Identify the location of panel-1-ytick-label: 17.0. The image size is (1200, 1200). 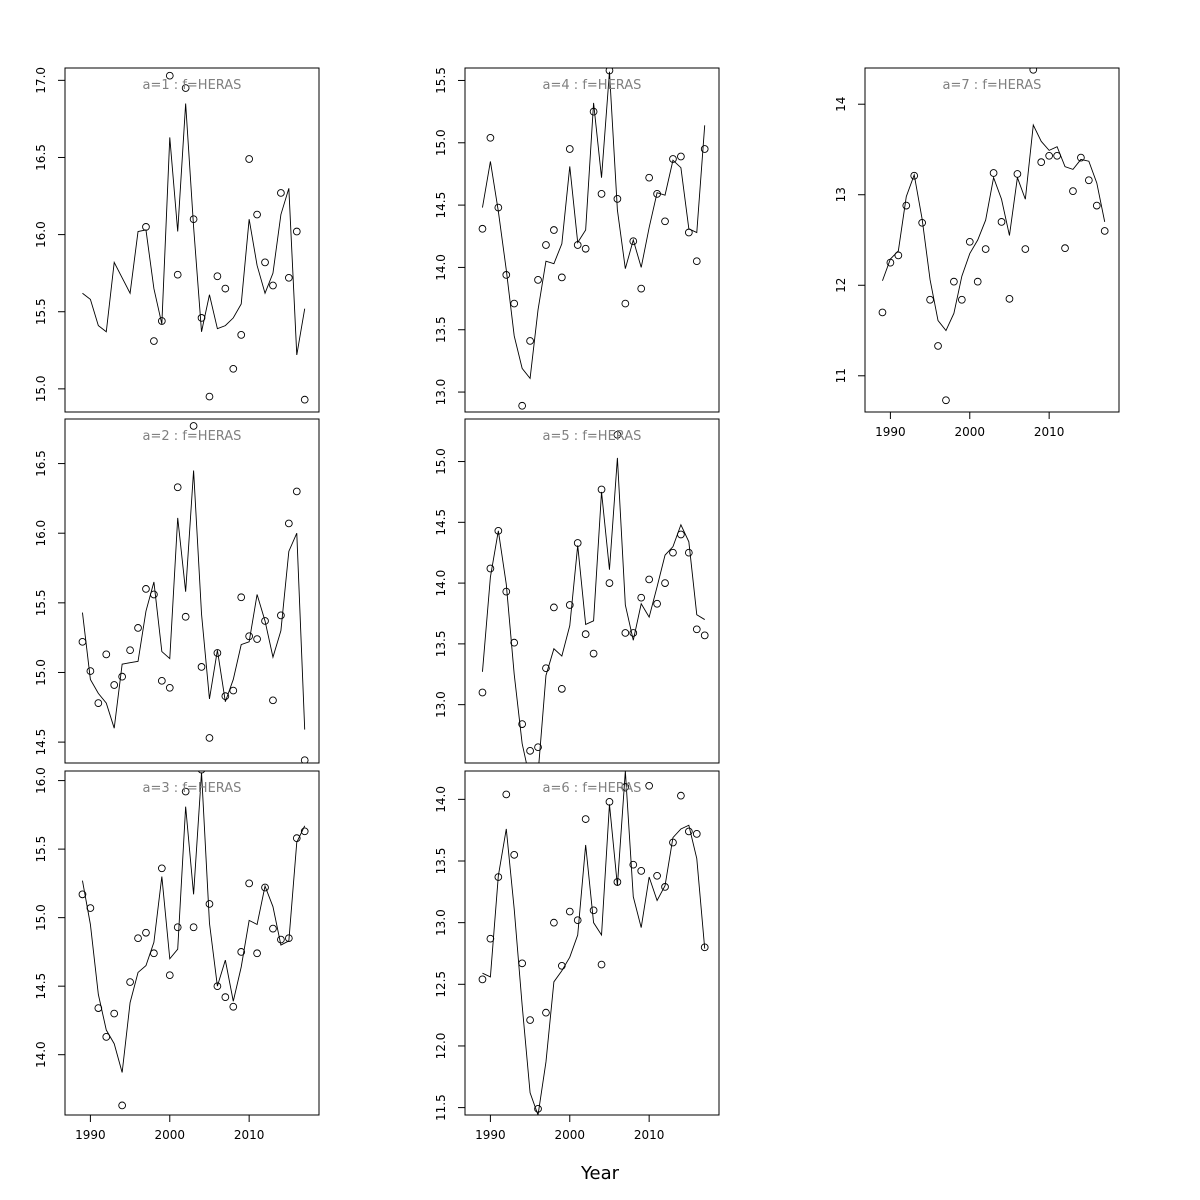
(41, 80).